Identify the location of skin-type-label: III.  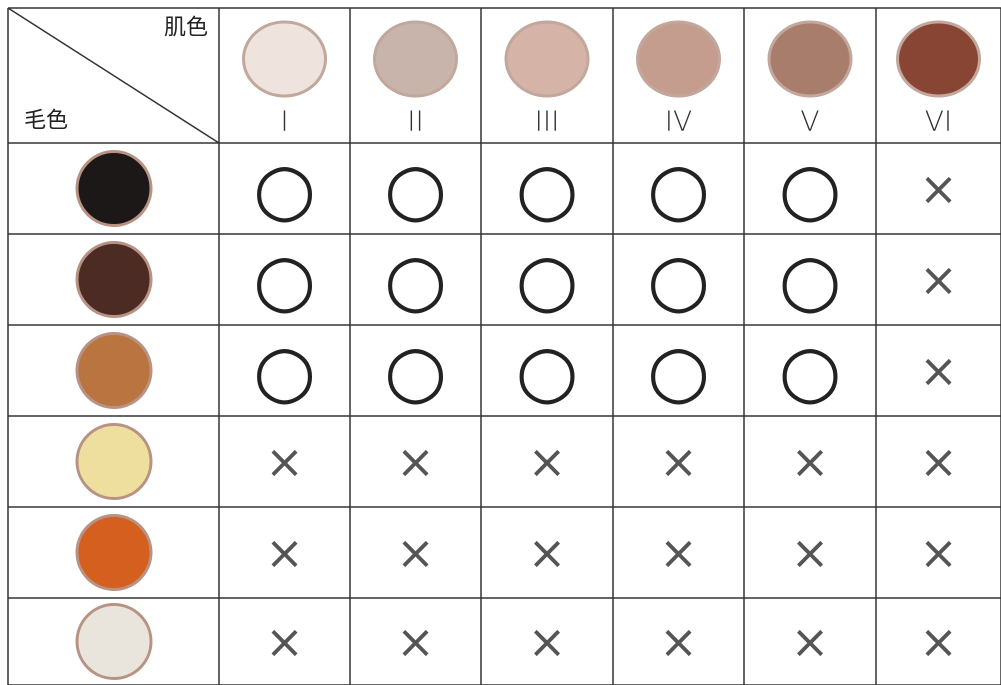
(547, 121).